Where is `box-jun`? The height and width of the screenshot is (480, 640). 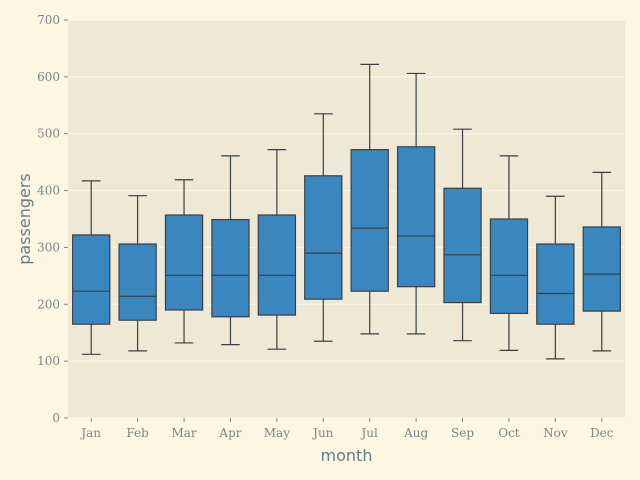
box-jun is located at coordinates (323, 227).